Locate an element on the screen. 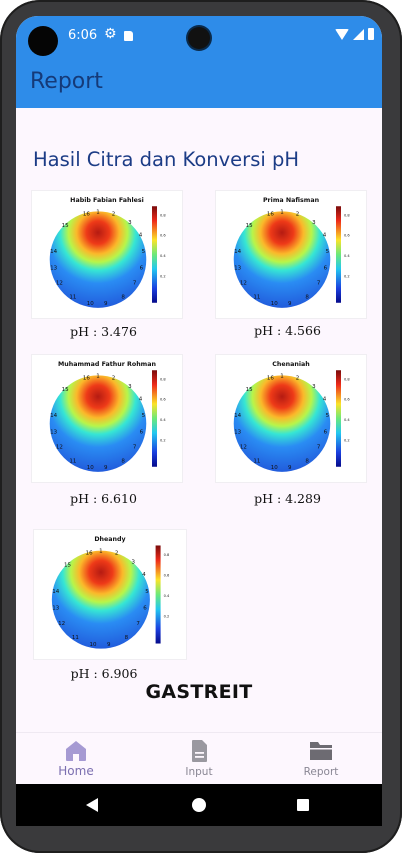 The height and width of the screenshot is (853, 402). ph-value: pH : 6.906 is located at coordinates (104, 673).